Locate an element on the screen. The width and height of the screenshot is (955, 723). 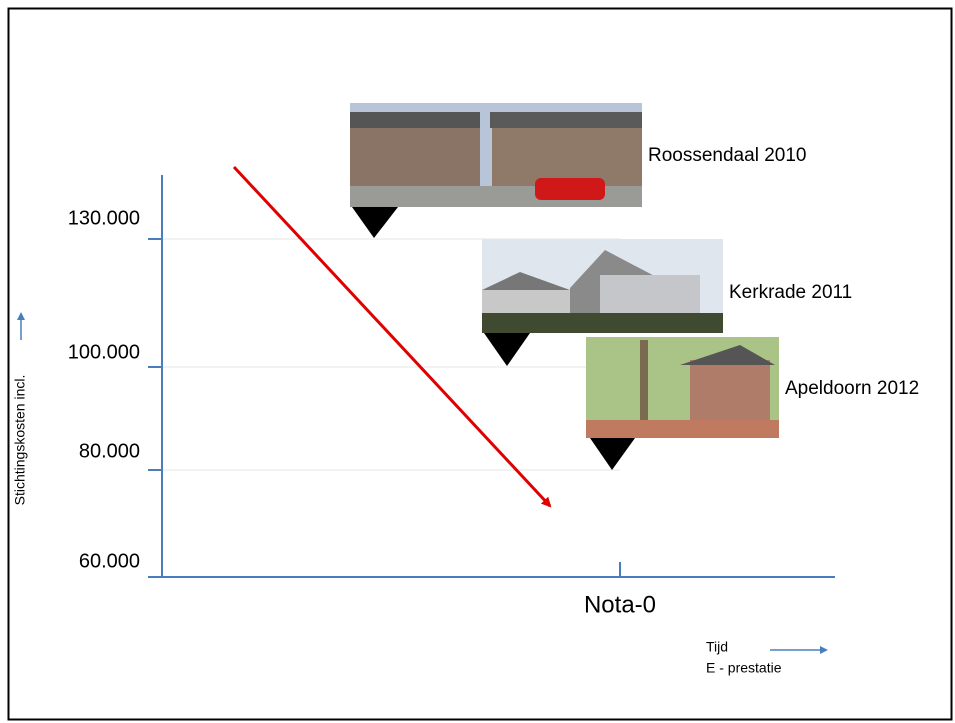
y-tick-label: 130.000 is located at coordinates (104, 218).